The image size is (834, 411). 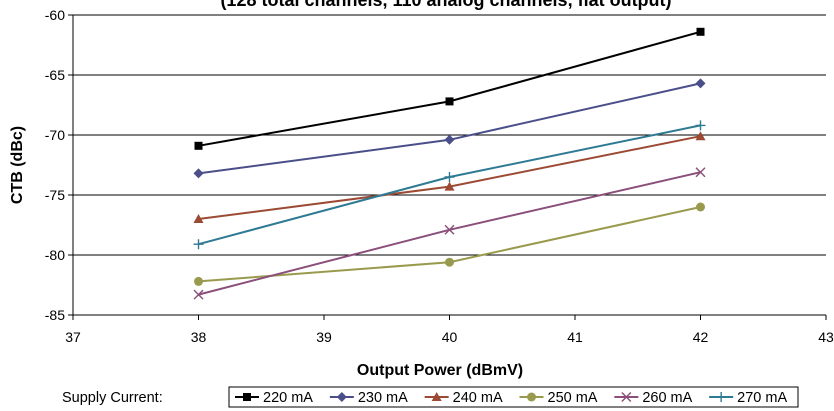 What do you see at coordinates (324, 337) in the screenshot?
I see `x-tick-label: 39` at bounding box center [324, 337].